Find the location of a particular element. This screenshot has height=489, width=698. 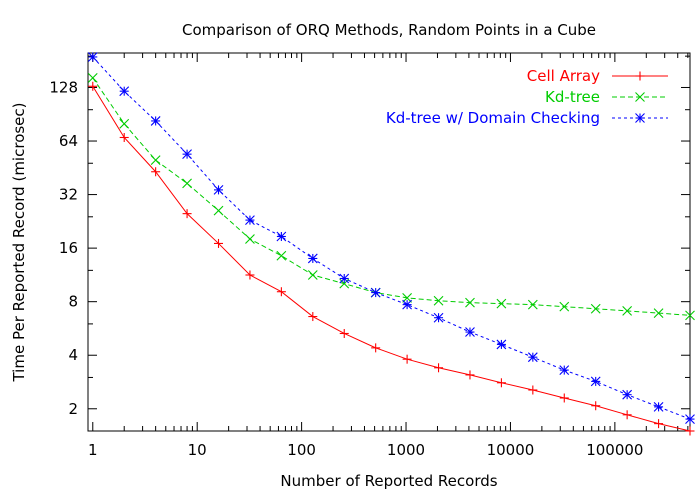

x-tick-label: 1000 is located at coordinates (406, 450).